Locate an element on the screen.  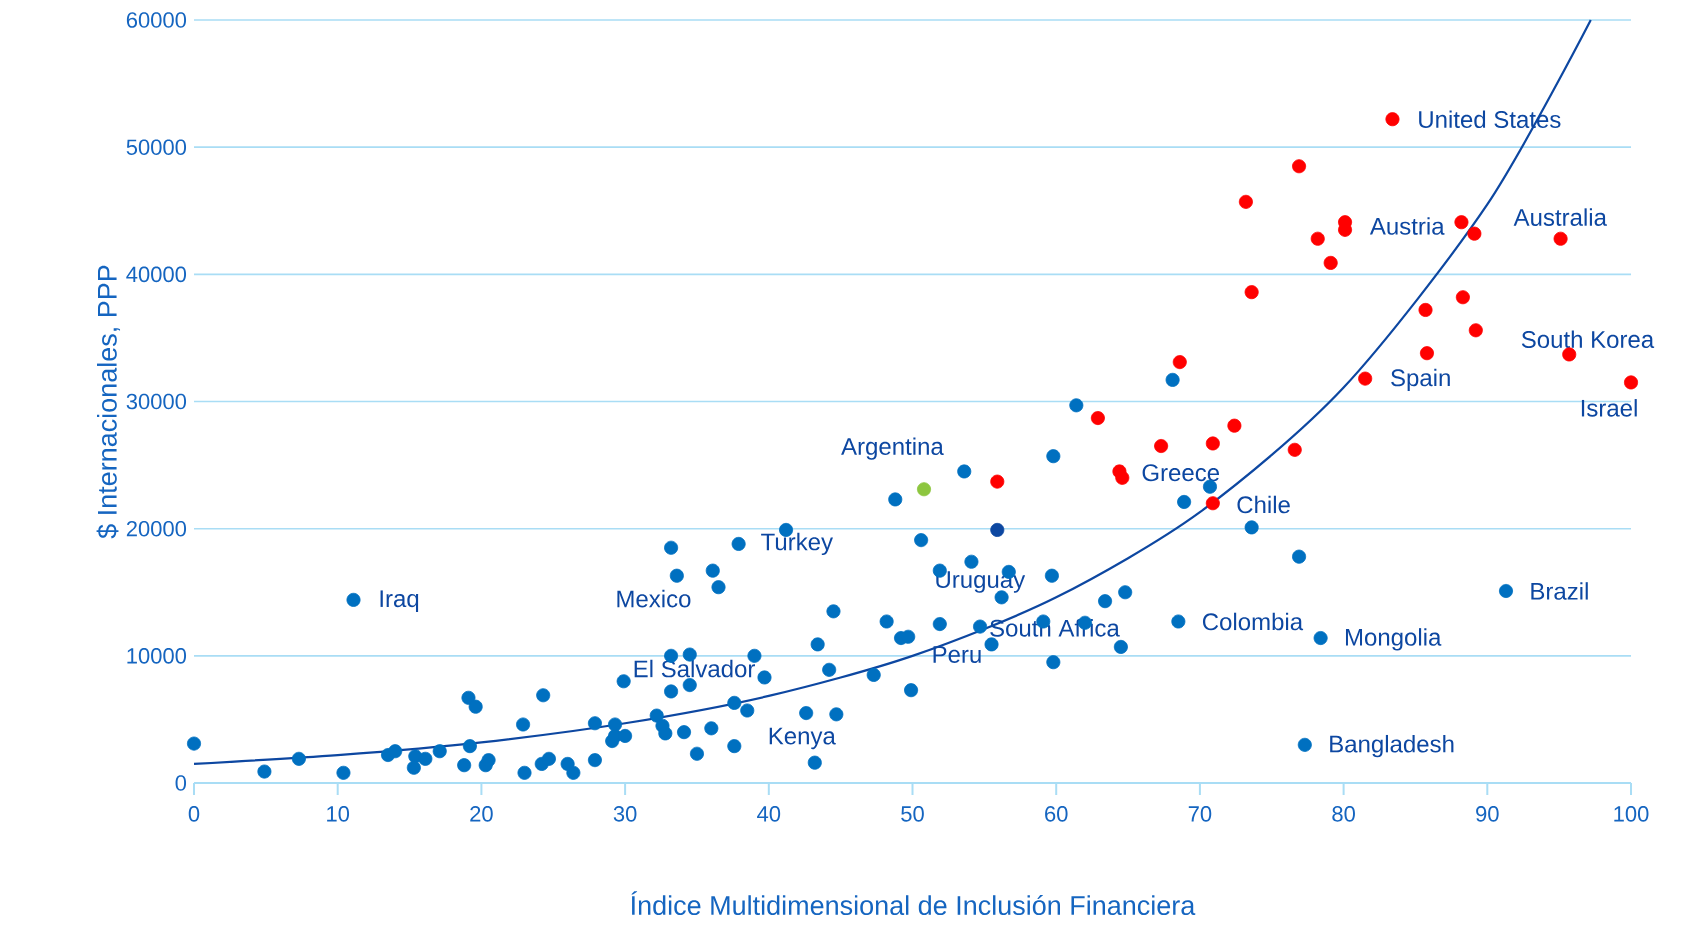
annotation: Spain is located at coordinates (1420, 380).